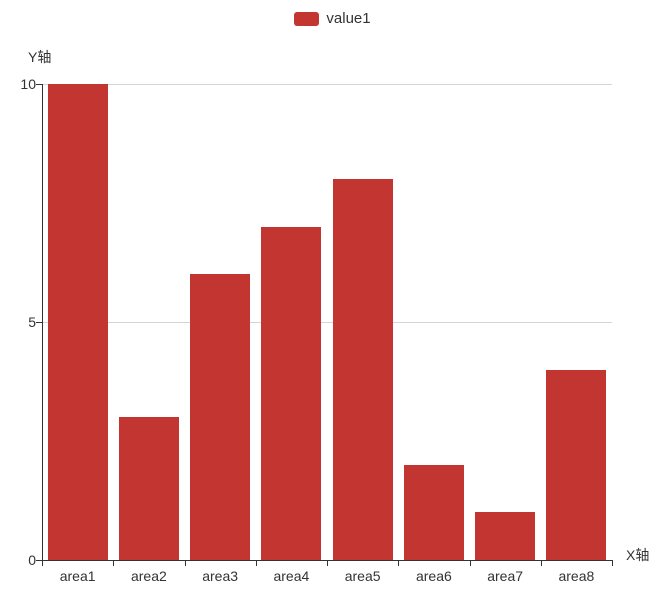  I want to click on bar-area6, so click(433, 512).